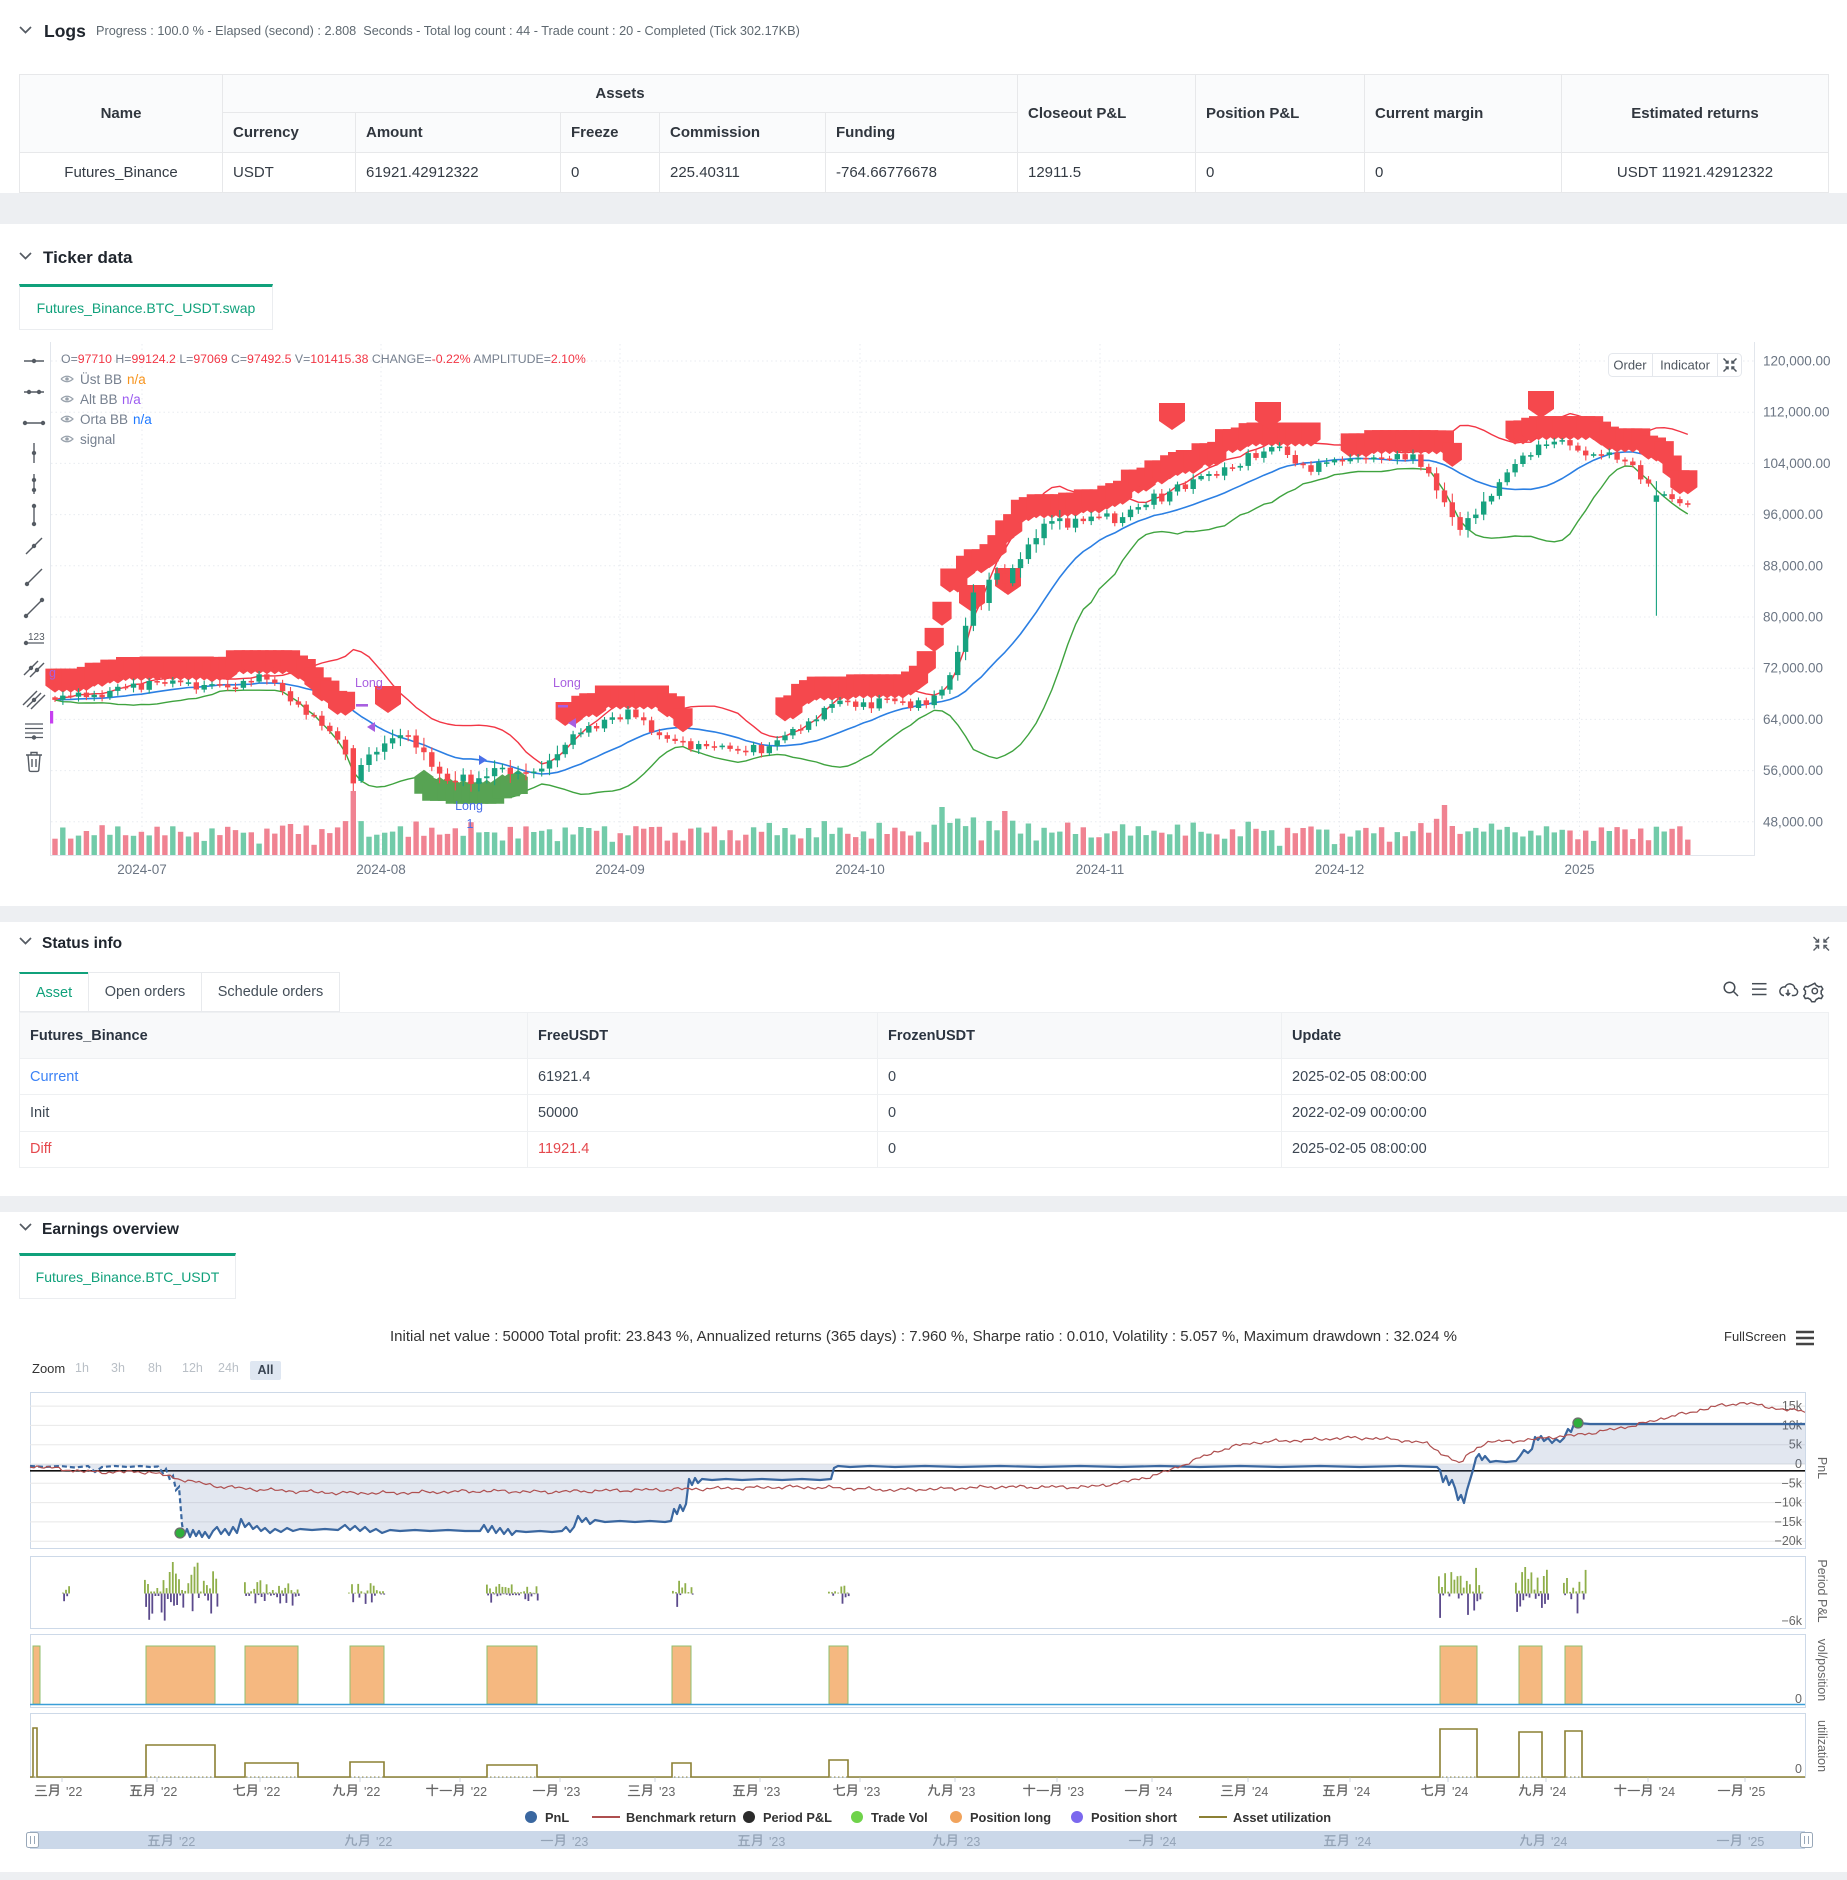 Image resolution: width=1847 pixels, height=1880 pixels. What do you see at coordinates (97, 439) in the screenshot?
I see `svg-text: signal` at bounding box center [97, 439].